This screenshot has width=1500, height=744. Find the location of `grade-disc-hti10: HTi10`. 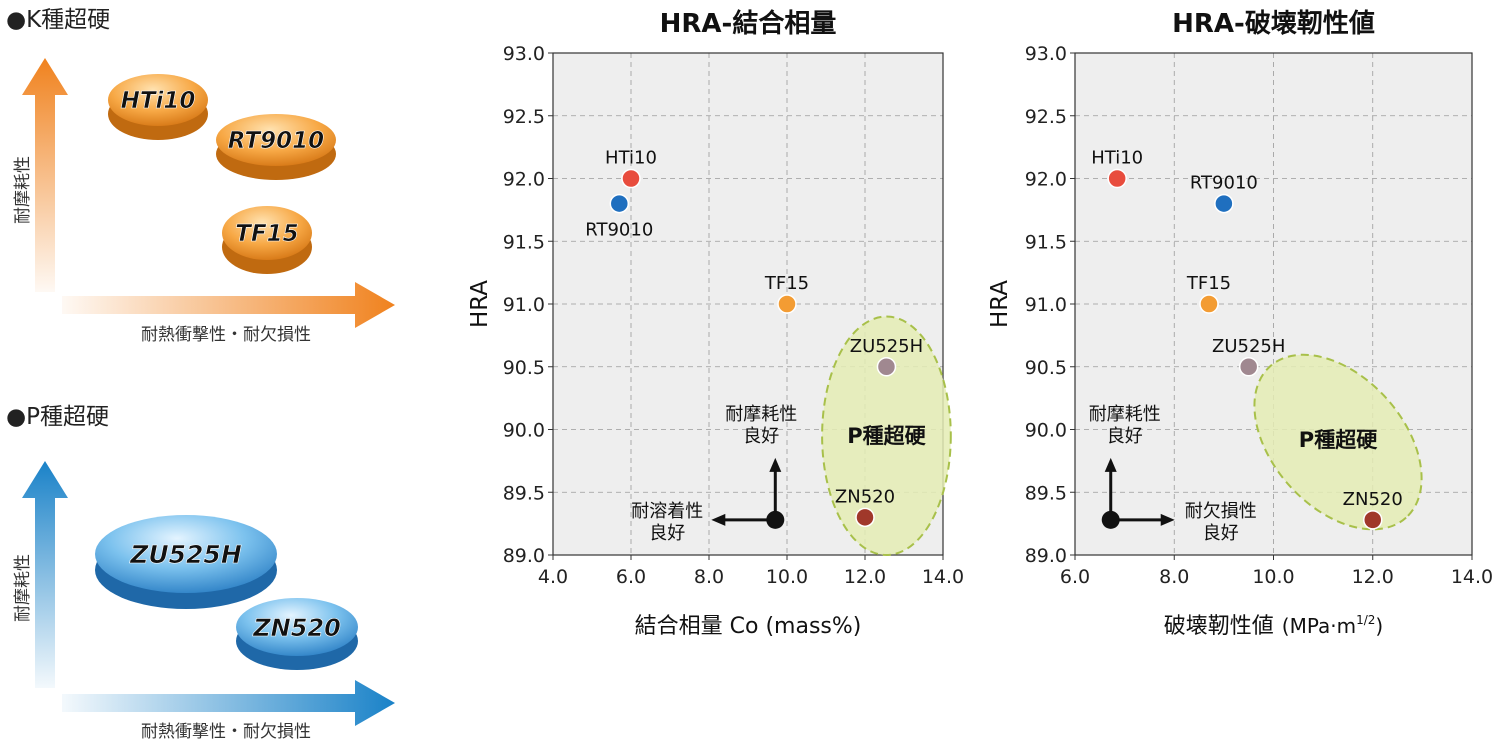

grade-disc-hti10: HTi10 is located at coordinates (158, 107).